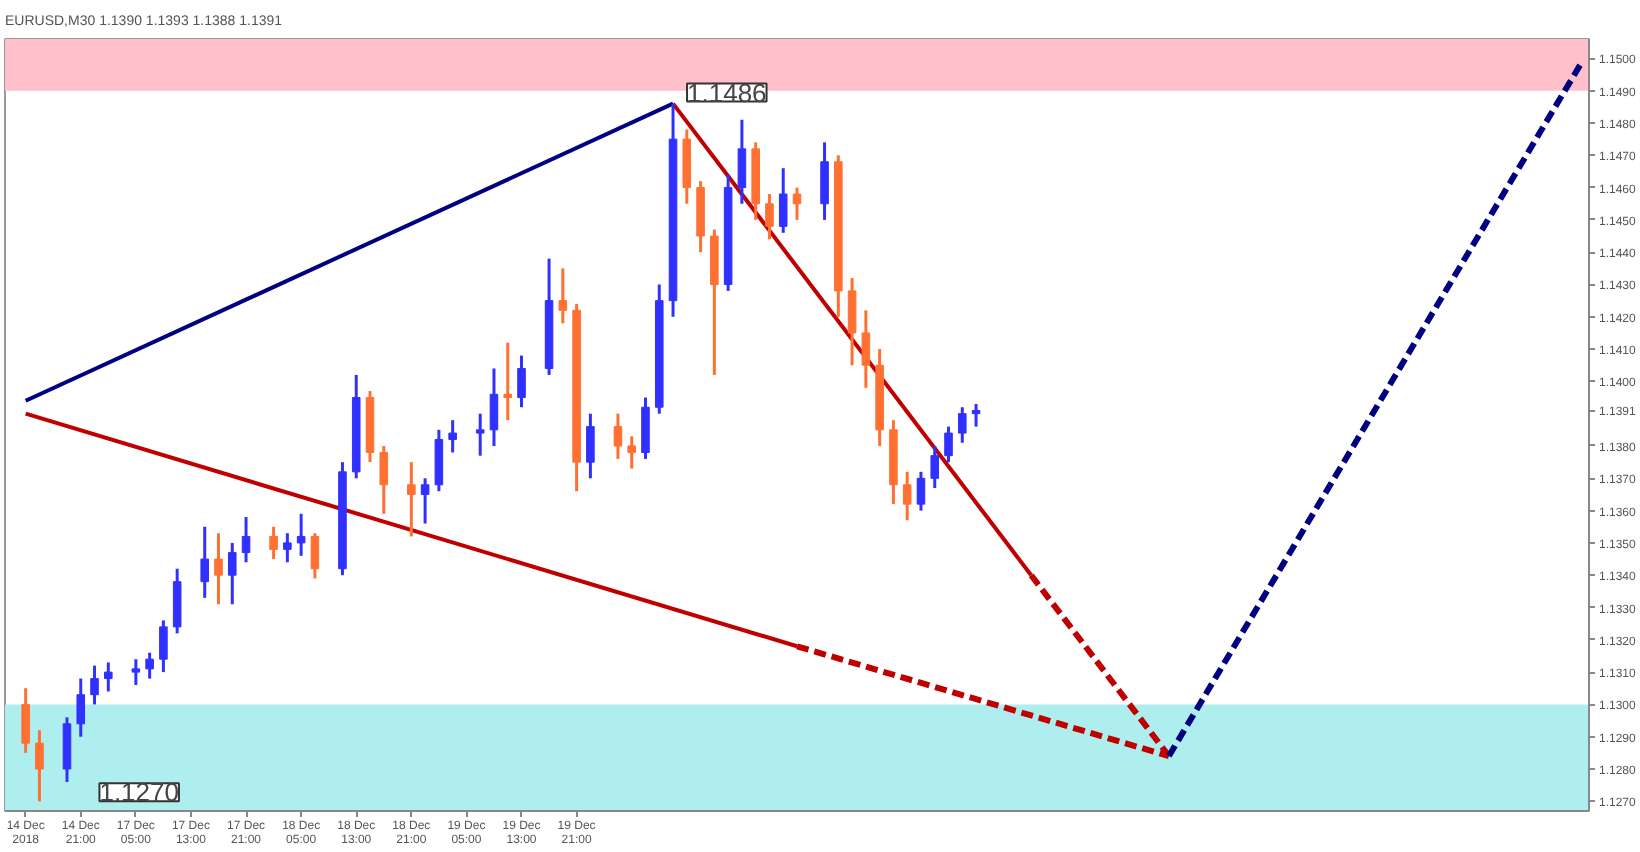 The width and height of the screenshot is (1640, 852). I want to click on annotation: 1.1486, so click(727, 92).